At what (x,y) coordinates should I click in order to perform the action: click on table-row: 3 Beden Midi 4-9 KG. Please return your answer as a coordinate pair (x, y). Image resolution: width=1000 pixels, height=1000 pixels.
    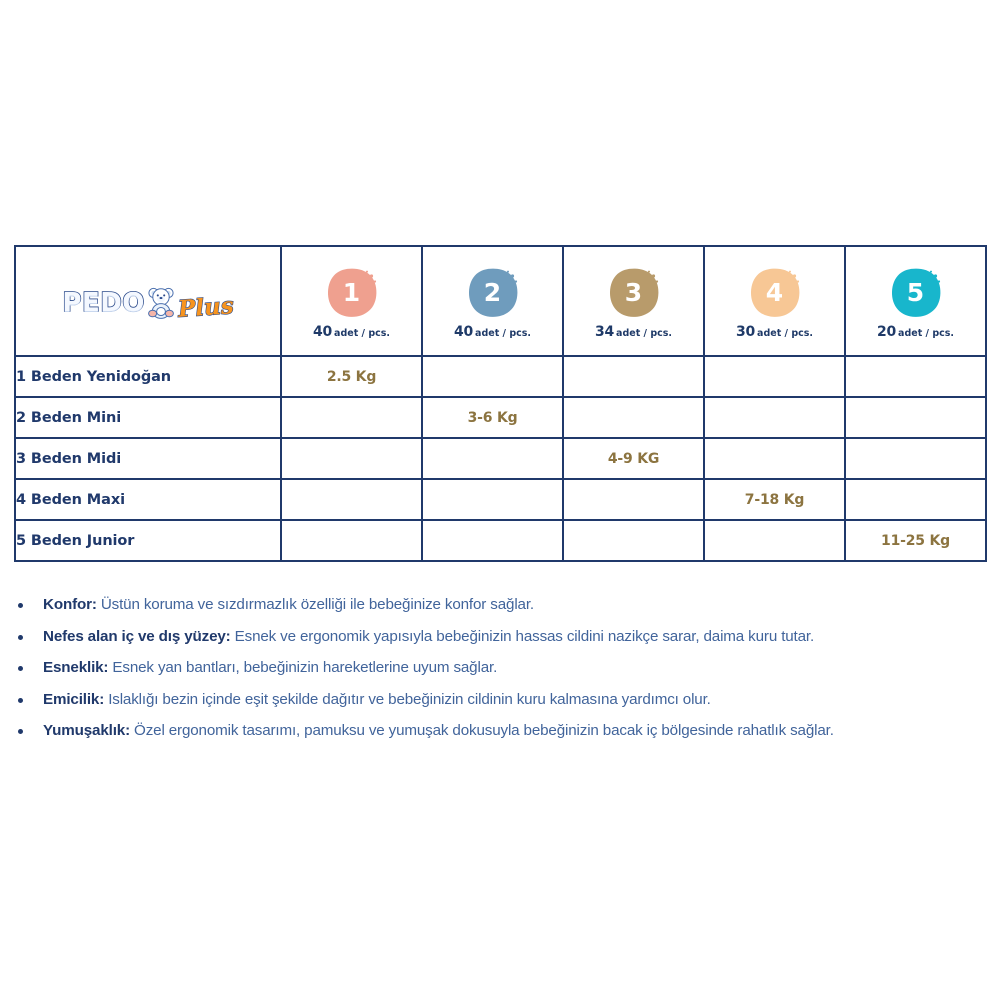
    Looking at the image, I should click on (500, 458).